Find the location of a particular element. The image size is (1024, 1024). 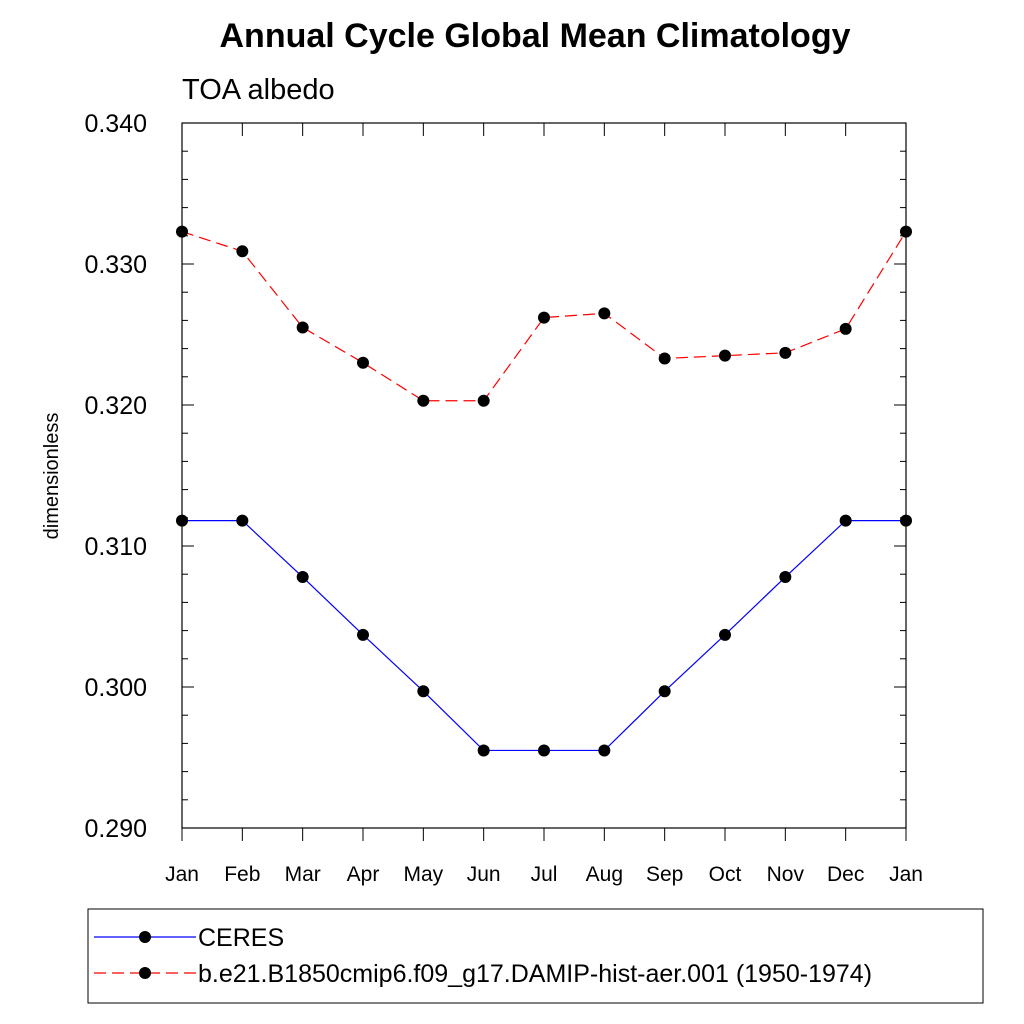

x-tick-label: Jun is located at coordinates (484, 874).